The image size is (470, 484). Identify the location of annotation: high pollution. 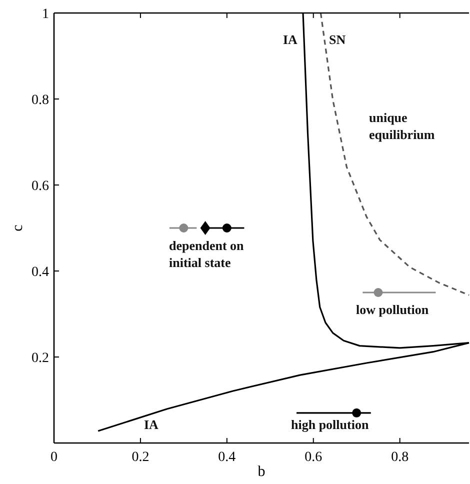
(330, 424).